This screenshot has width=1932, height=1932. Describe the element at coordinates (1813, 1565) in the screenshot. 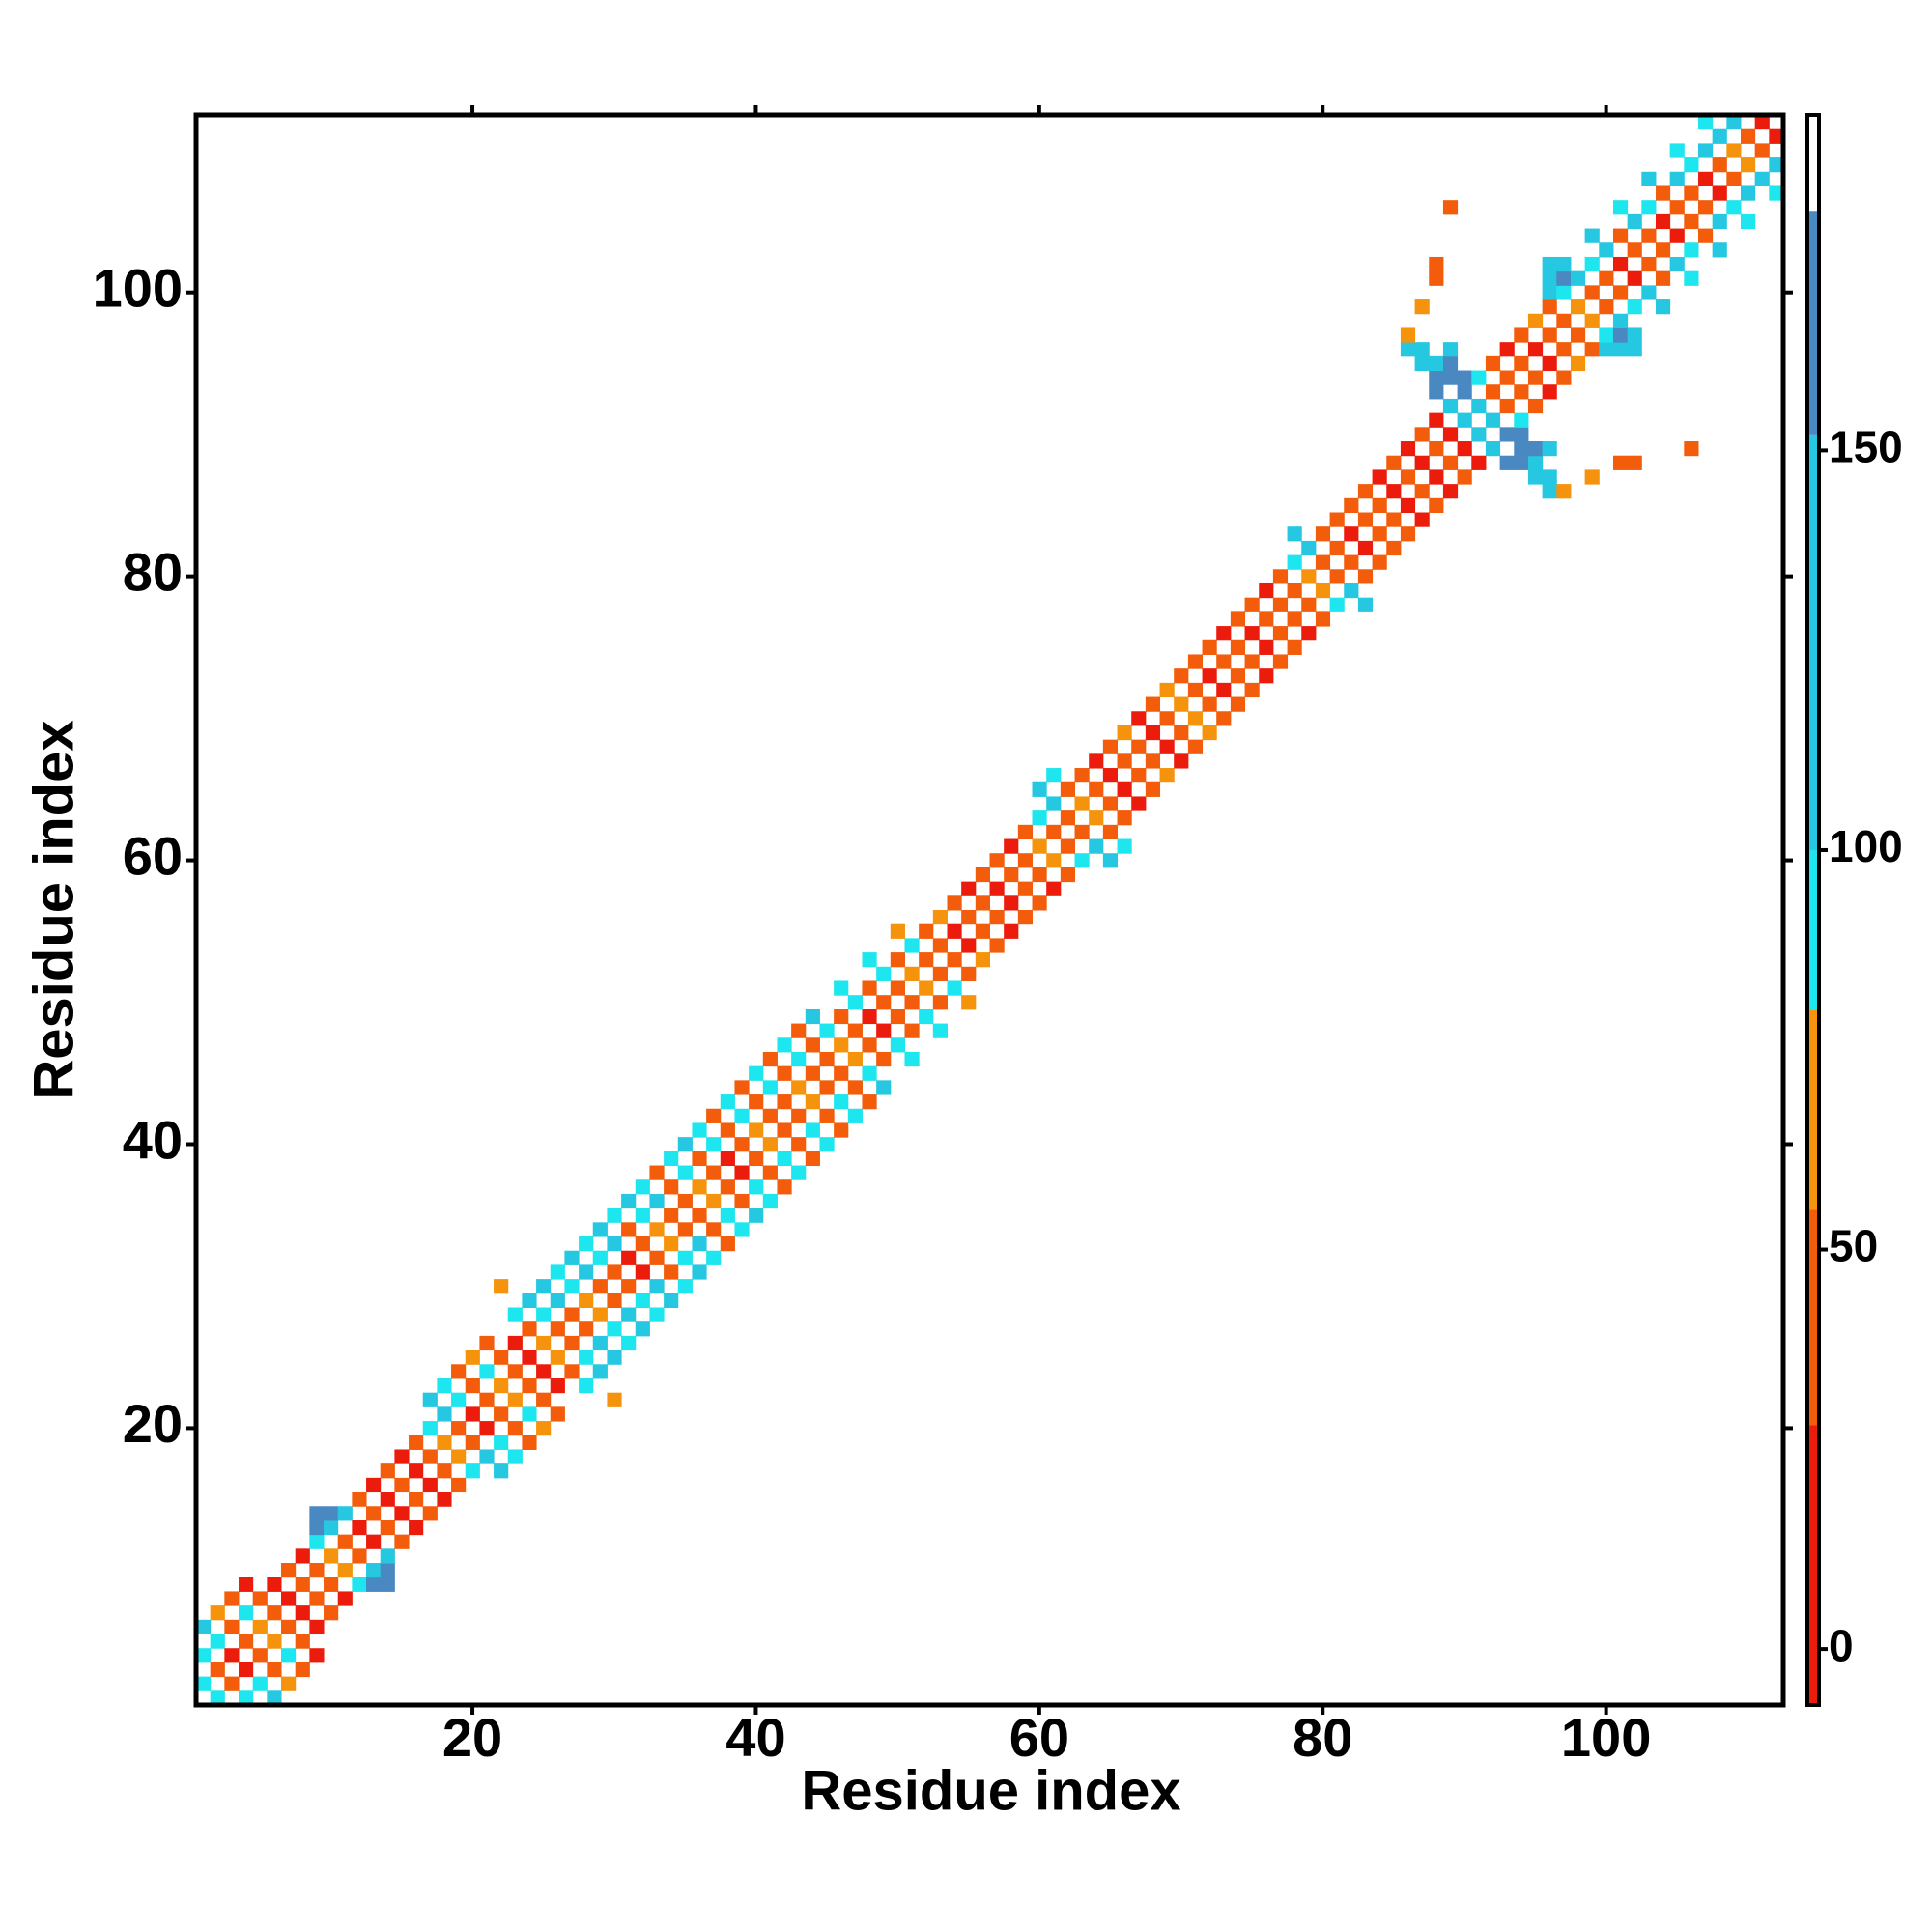

I see `colorbar-band` at that location.